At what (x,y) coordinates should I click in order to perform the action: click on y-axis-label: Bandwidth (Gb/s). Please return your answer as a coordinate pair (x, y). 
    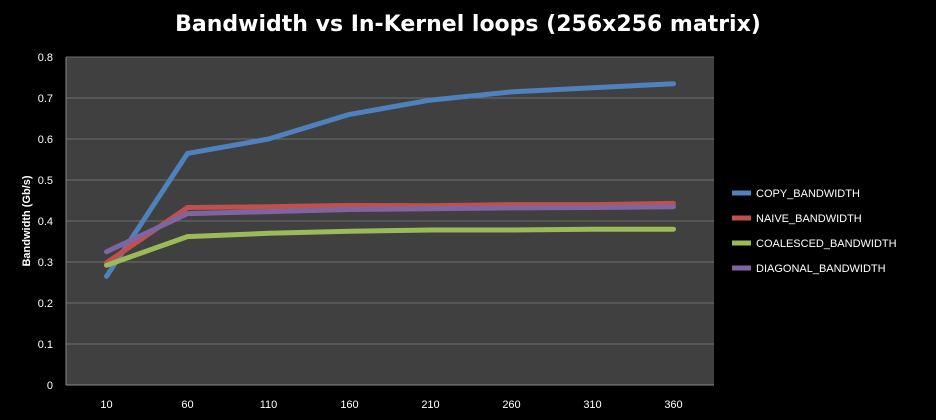
    Looking at the image, I should click on (27, 220).